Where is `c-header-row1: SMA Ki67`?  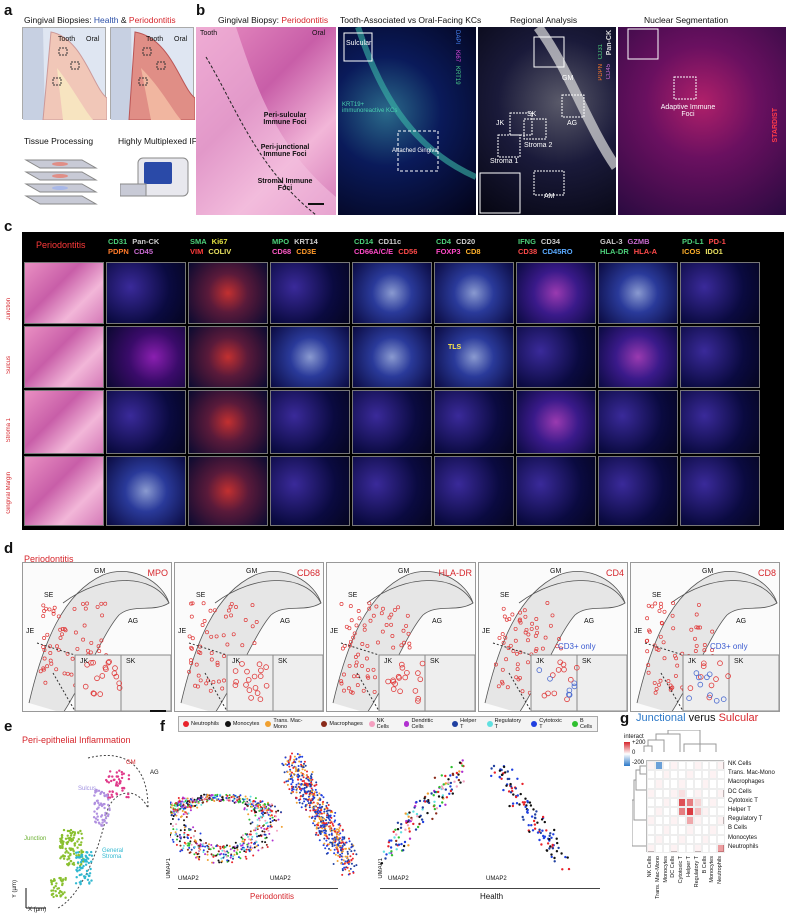 c-header-row1: SMA Ki67 is located at coordinates (230, 242).